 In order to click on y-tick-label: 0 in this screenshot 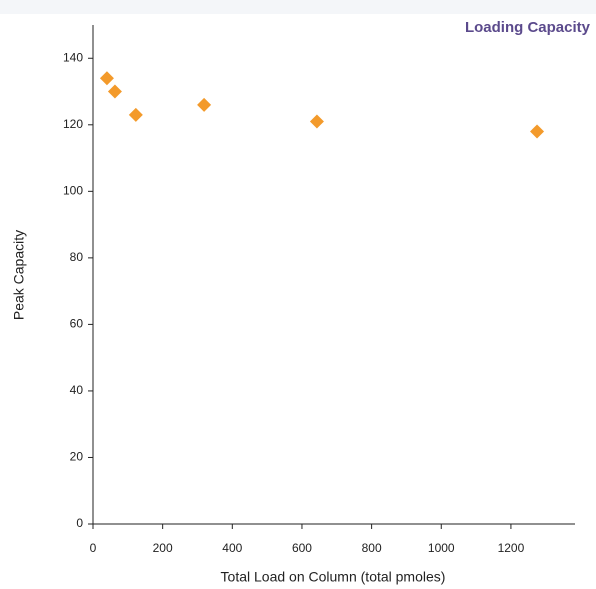, I will do `click(79, 523)`.